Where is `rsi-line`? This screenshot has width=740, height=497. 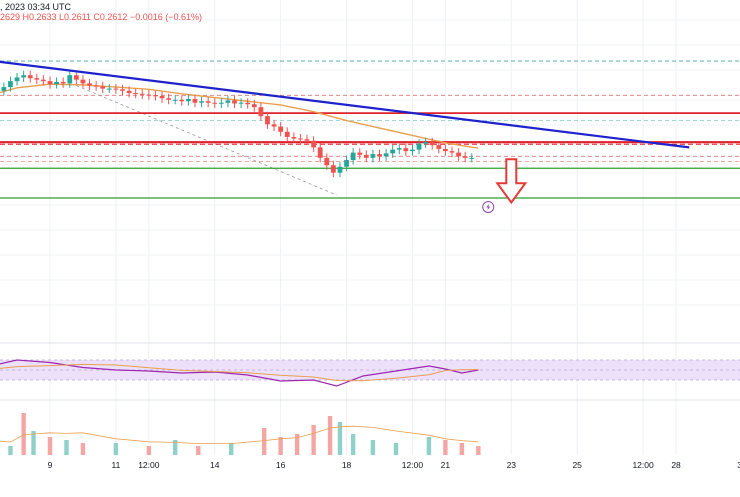 rsi-line is located at coordinates (239, 373).